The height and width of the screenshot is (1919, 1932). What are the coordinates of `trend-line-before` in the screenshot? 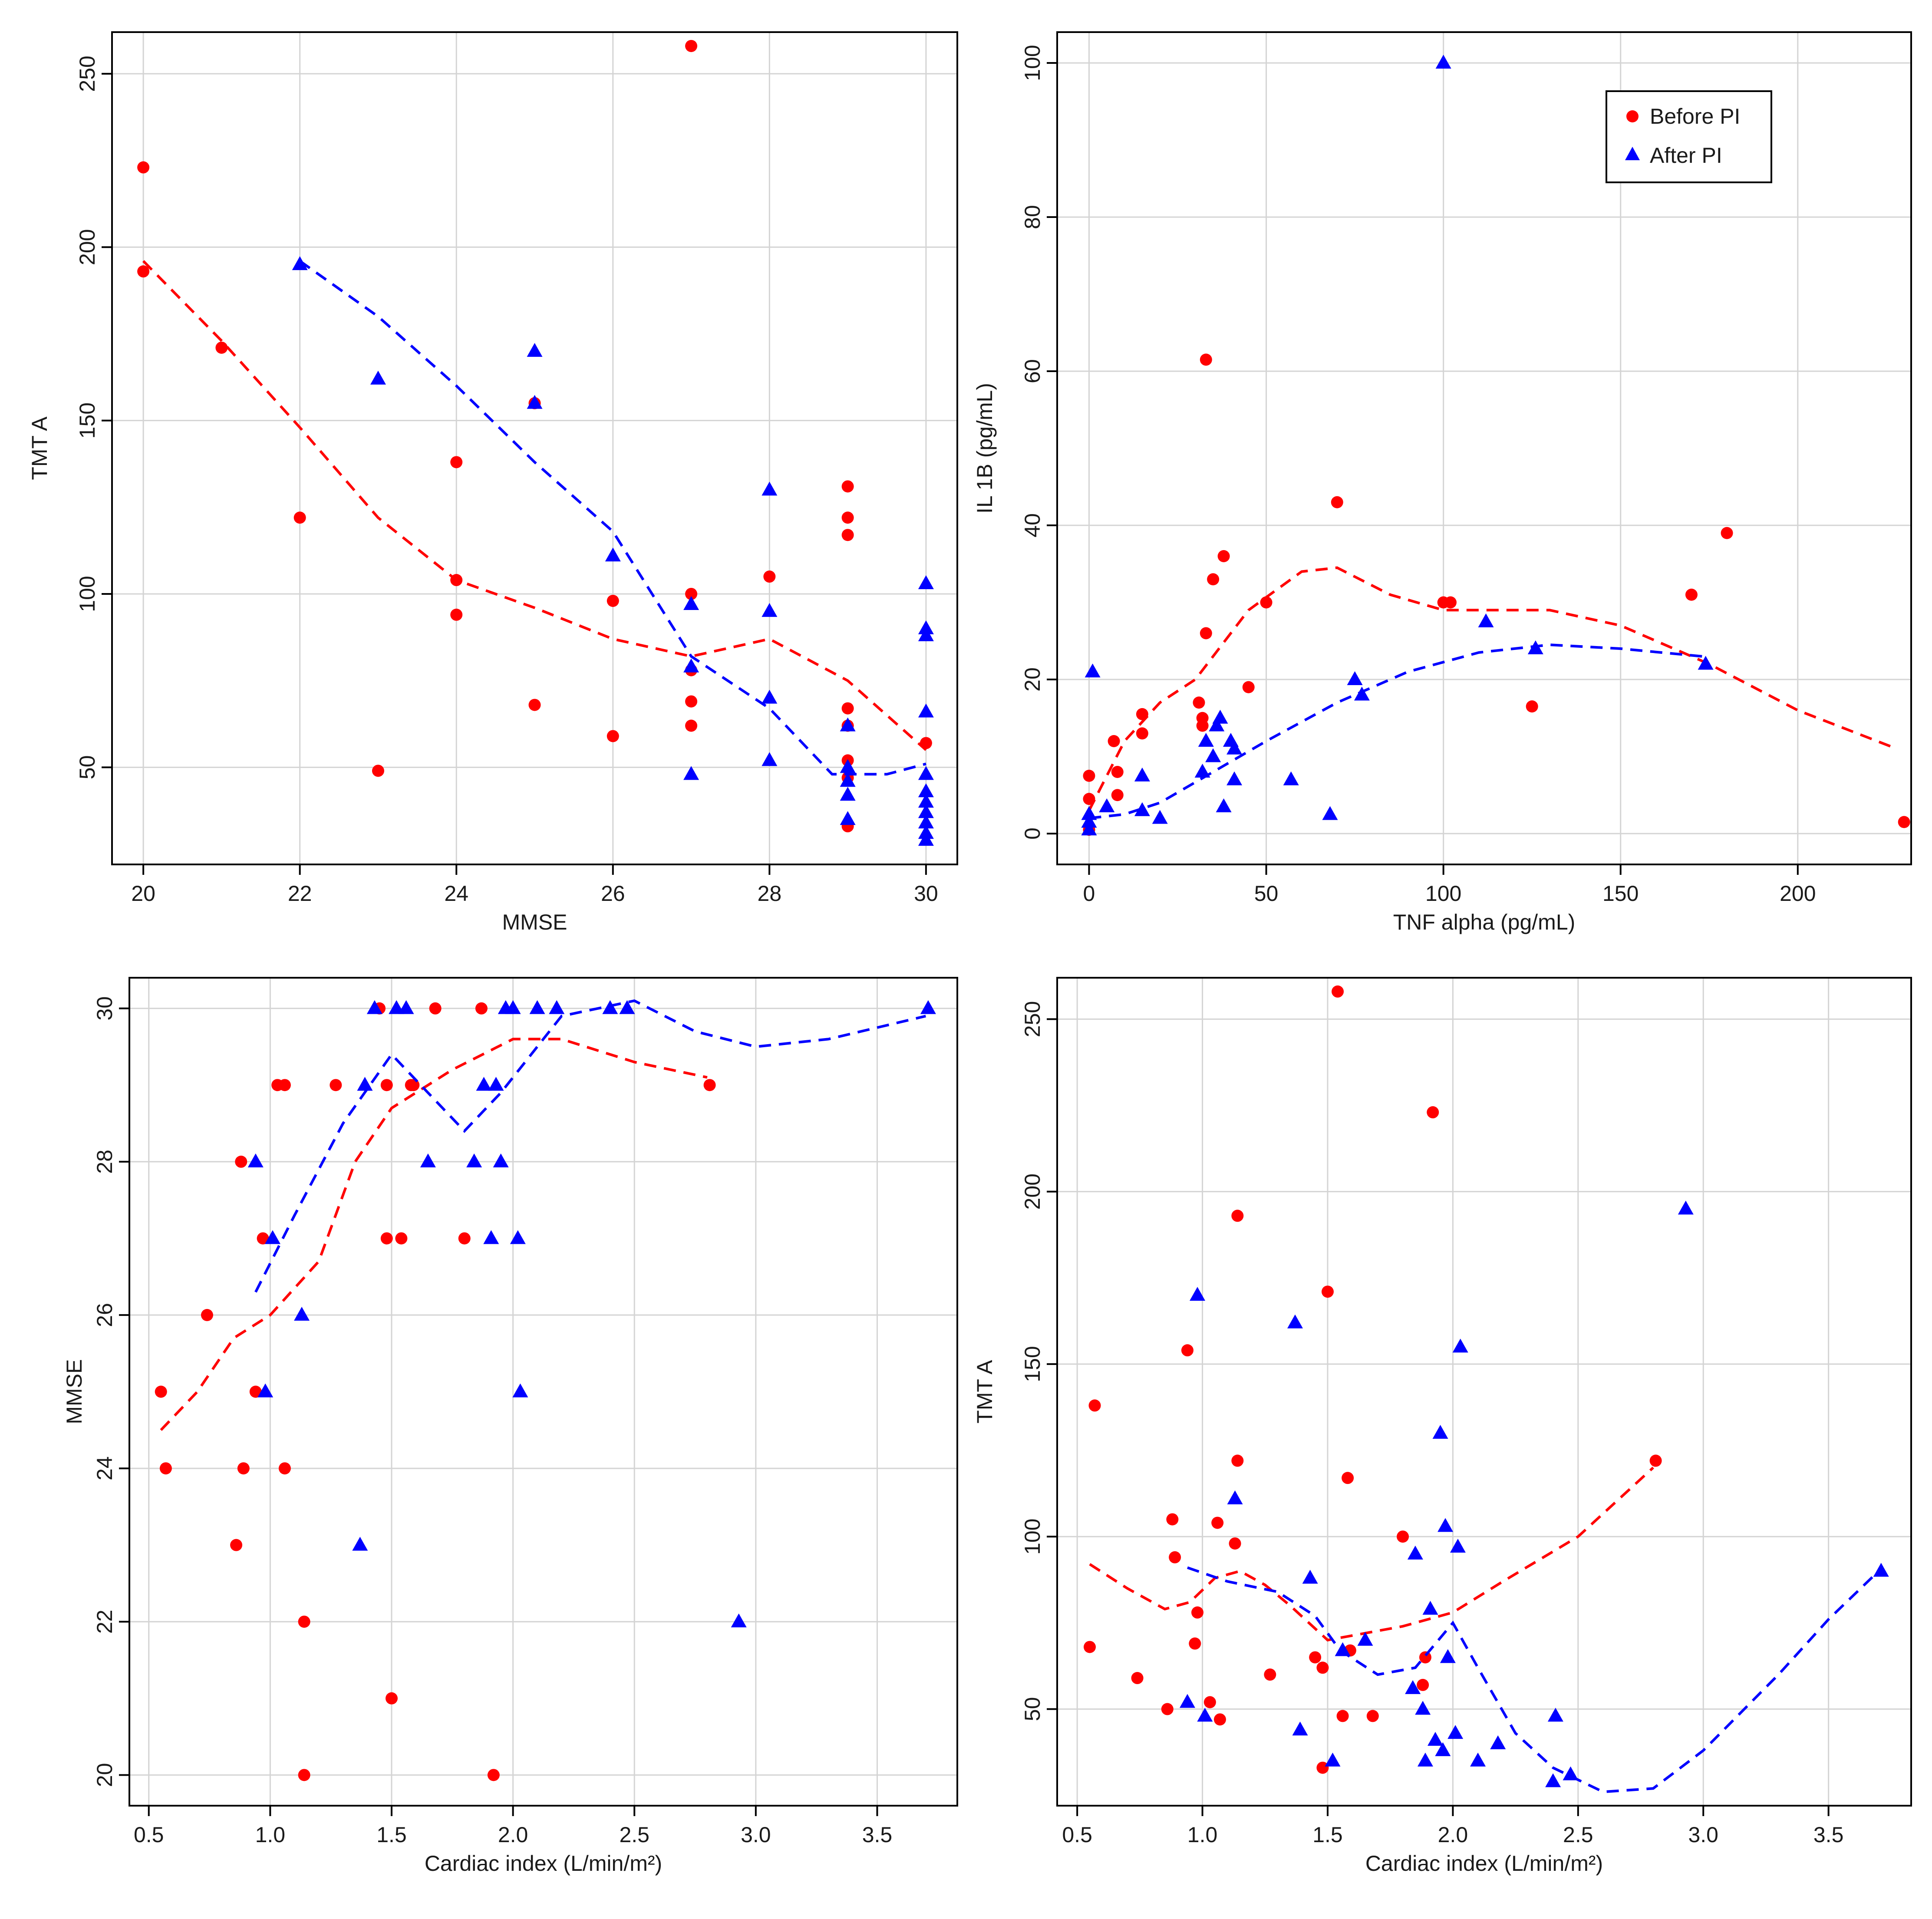 It's located at (534, 506).